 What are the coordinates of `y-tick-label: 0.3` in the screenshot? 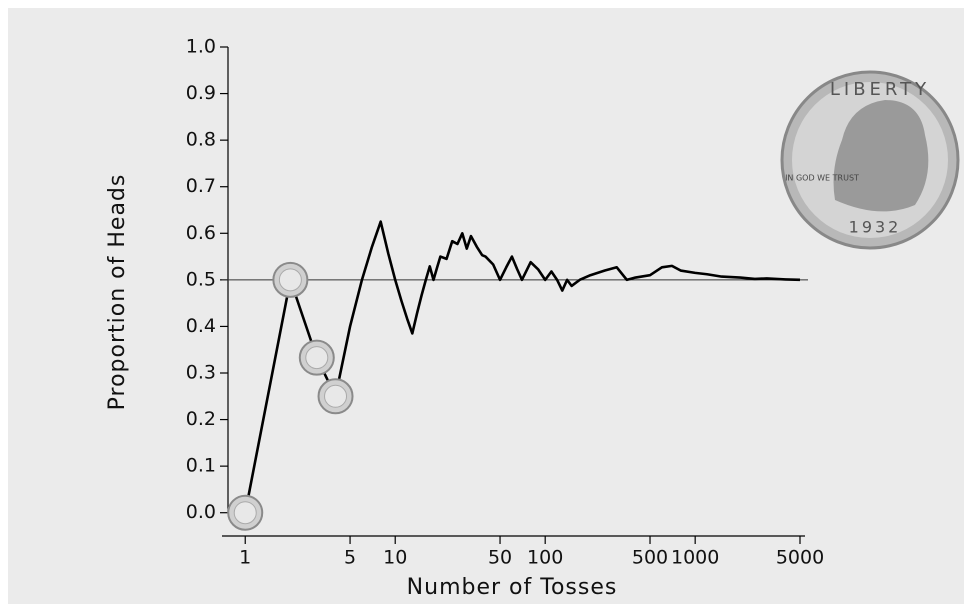 It's located at (201, 373).